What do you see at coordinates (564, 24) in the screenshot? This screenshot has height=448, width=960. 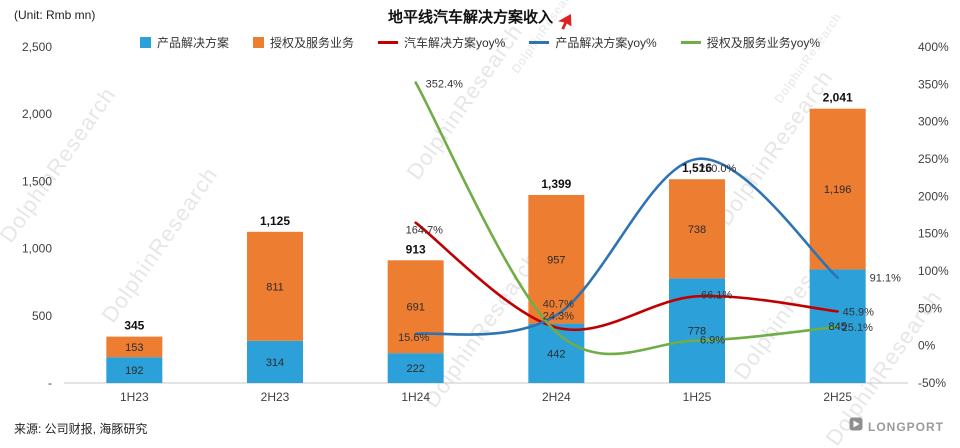 I see `red-arrow-icon` at bounding box center [564, 24].